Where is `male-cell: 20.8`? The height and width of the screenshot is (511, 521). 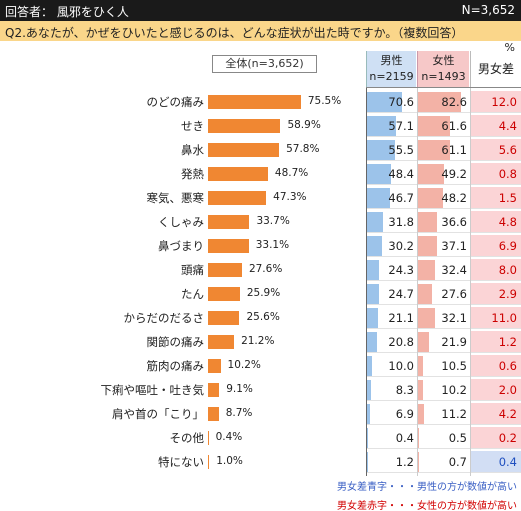 male-cell: 20.8 is located at coordinates (392, 342).